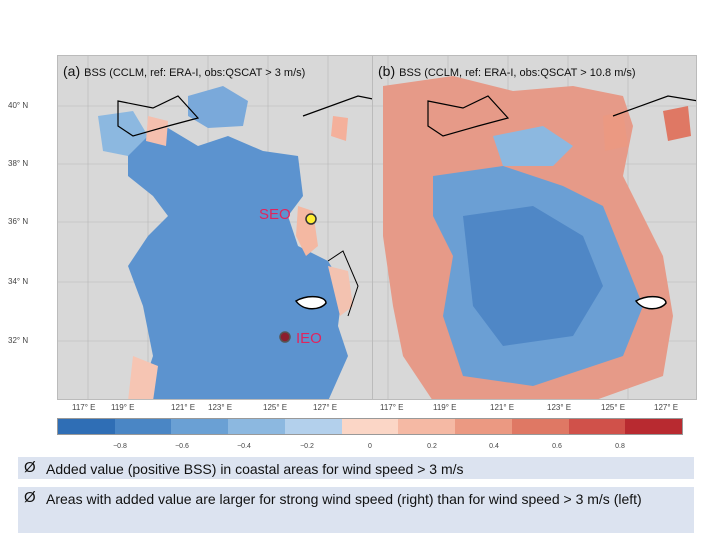  Describe the element at coordinates (18, 281) in the screenshot. I see `lat-label-34: 34° N` at that location.